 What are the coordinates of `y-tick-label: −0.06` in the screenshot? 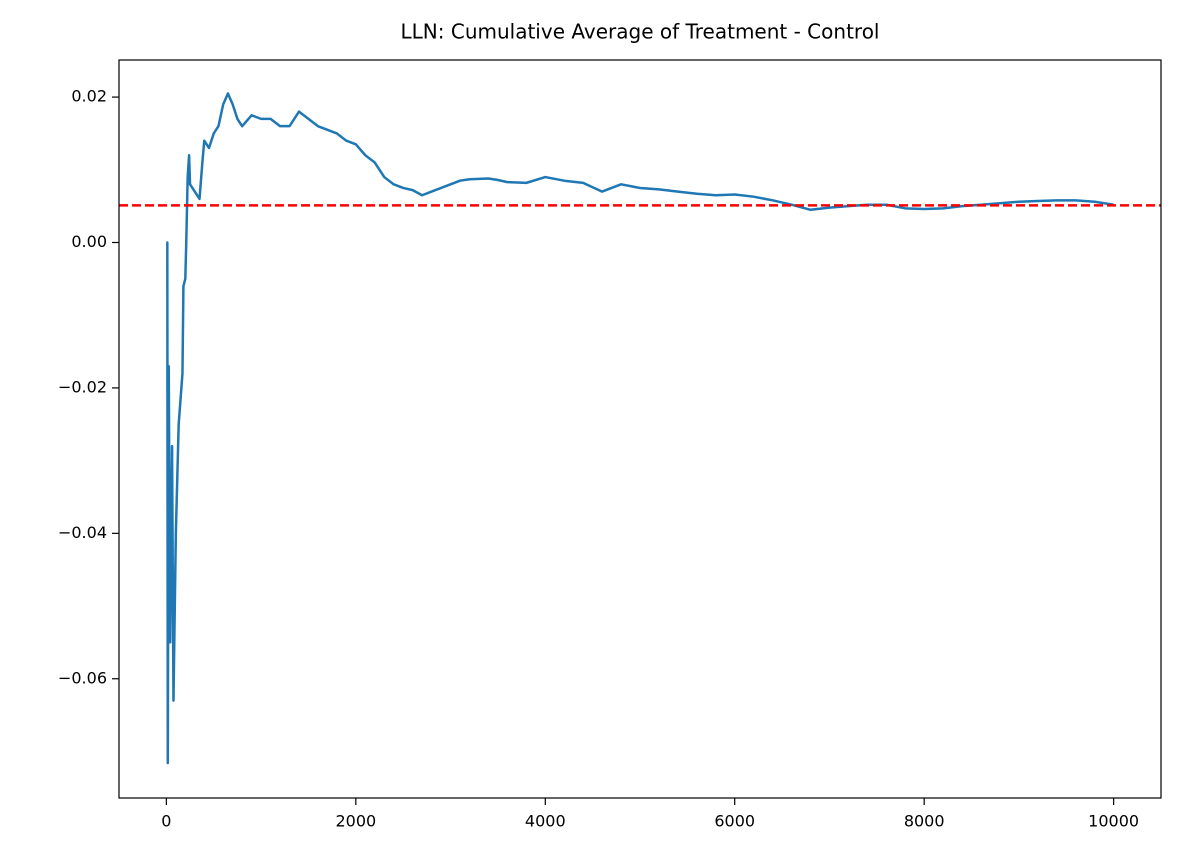 It's located at (82, 677).